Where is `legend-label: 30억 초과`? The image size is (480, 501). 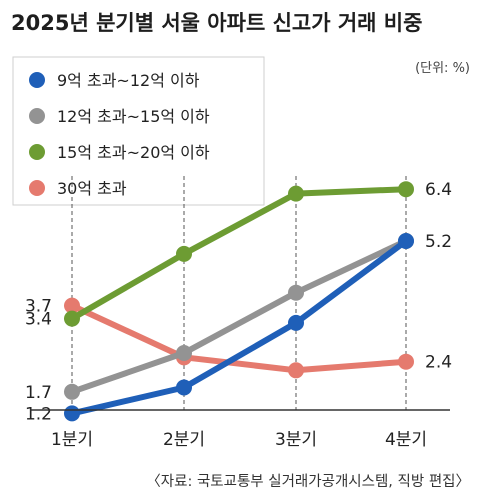
legend-label: 30억 초과 is located at coordinates (92, 188).